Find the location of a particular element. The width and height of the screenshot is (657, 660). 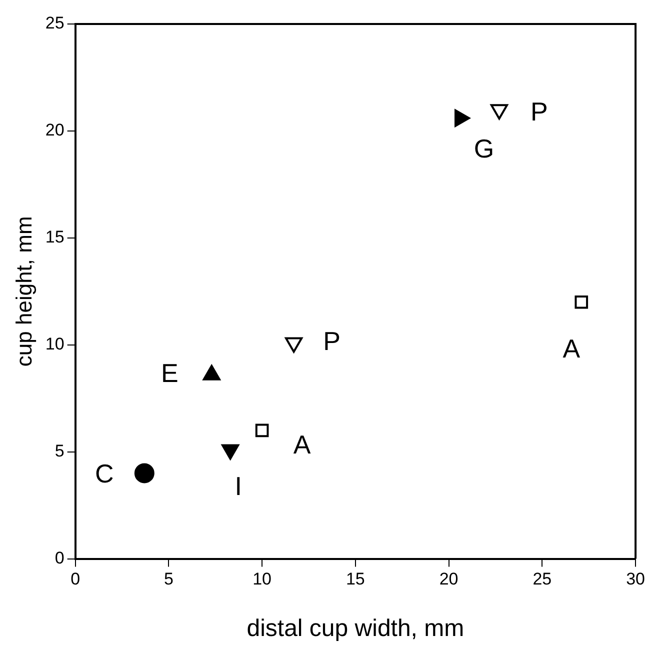

y-tick-label: 10 is located at coordinates (54, 344).